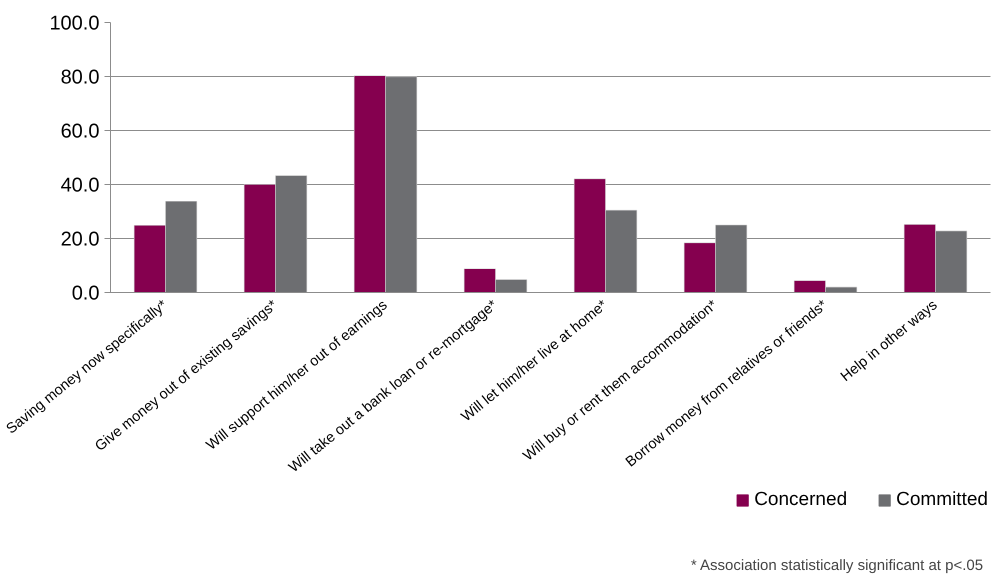 This screenshot has height=586, width=1000. I want to click on y-tick-label: 60.0, so click(80, 131).